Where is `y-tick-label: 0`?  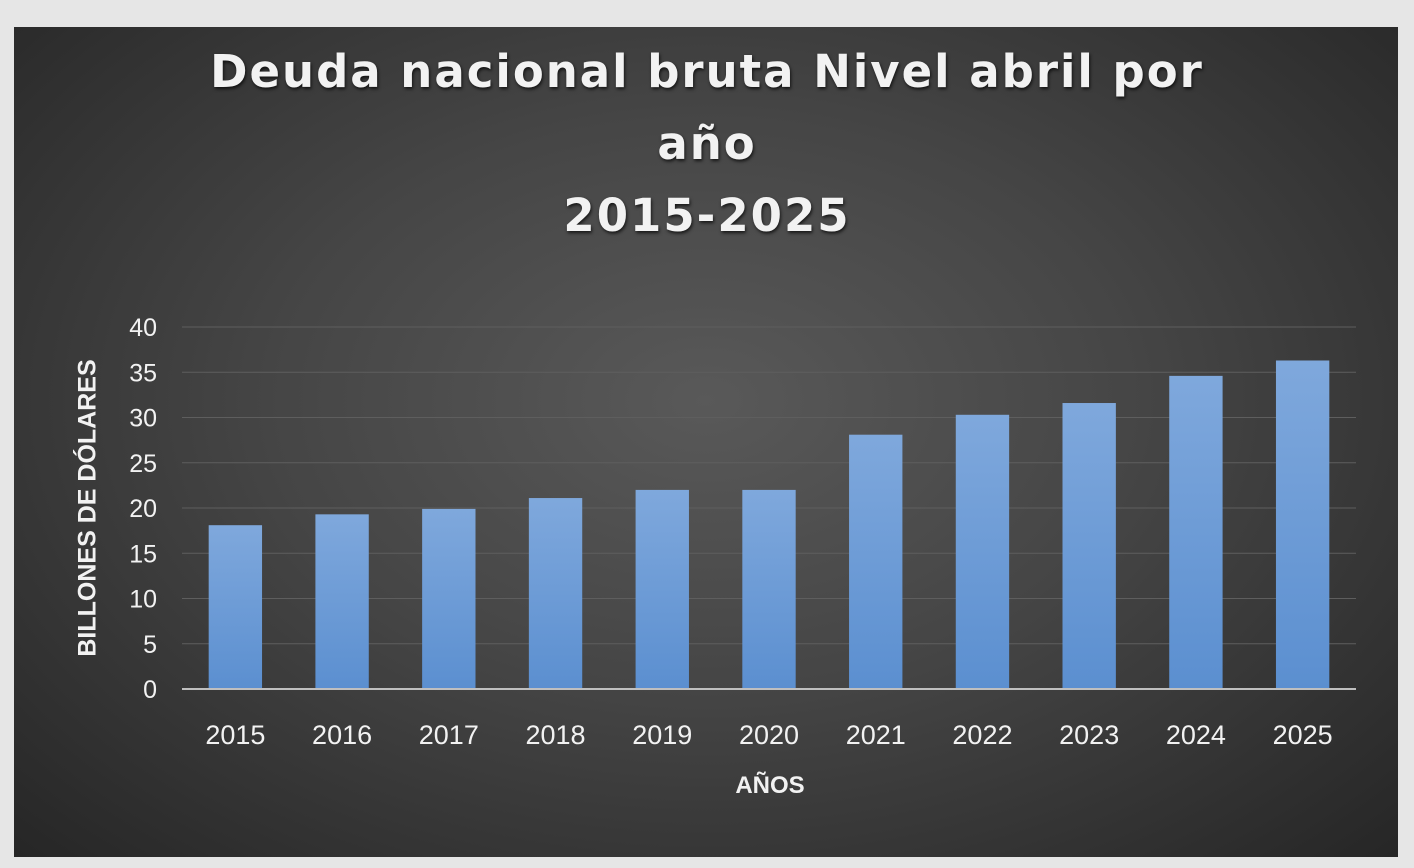
y-tick-label: 0 is located at coordinates (150, 690).